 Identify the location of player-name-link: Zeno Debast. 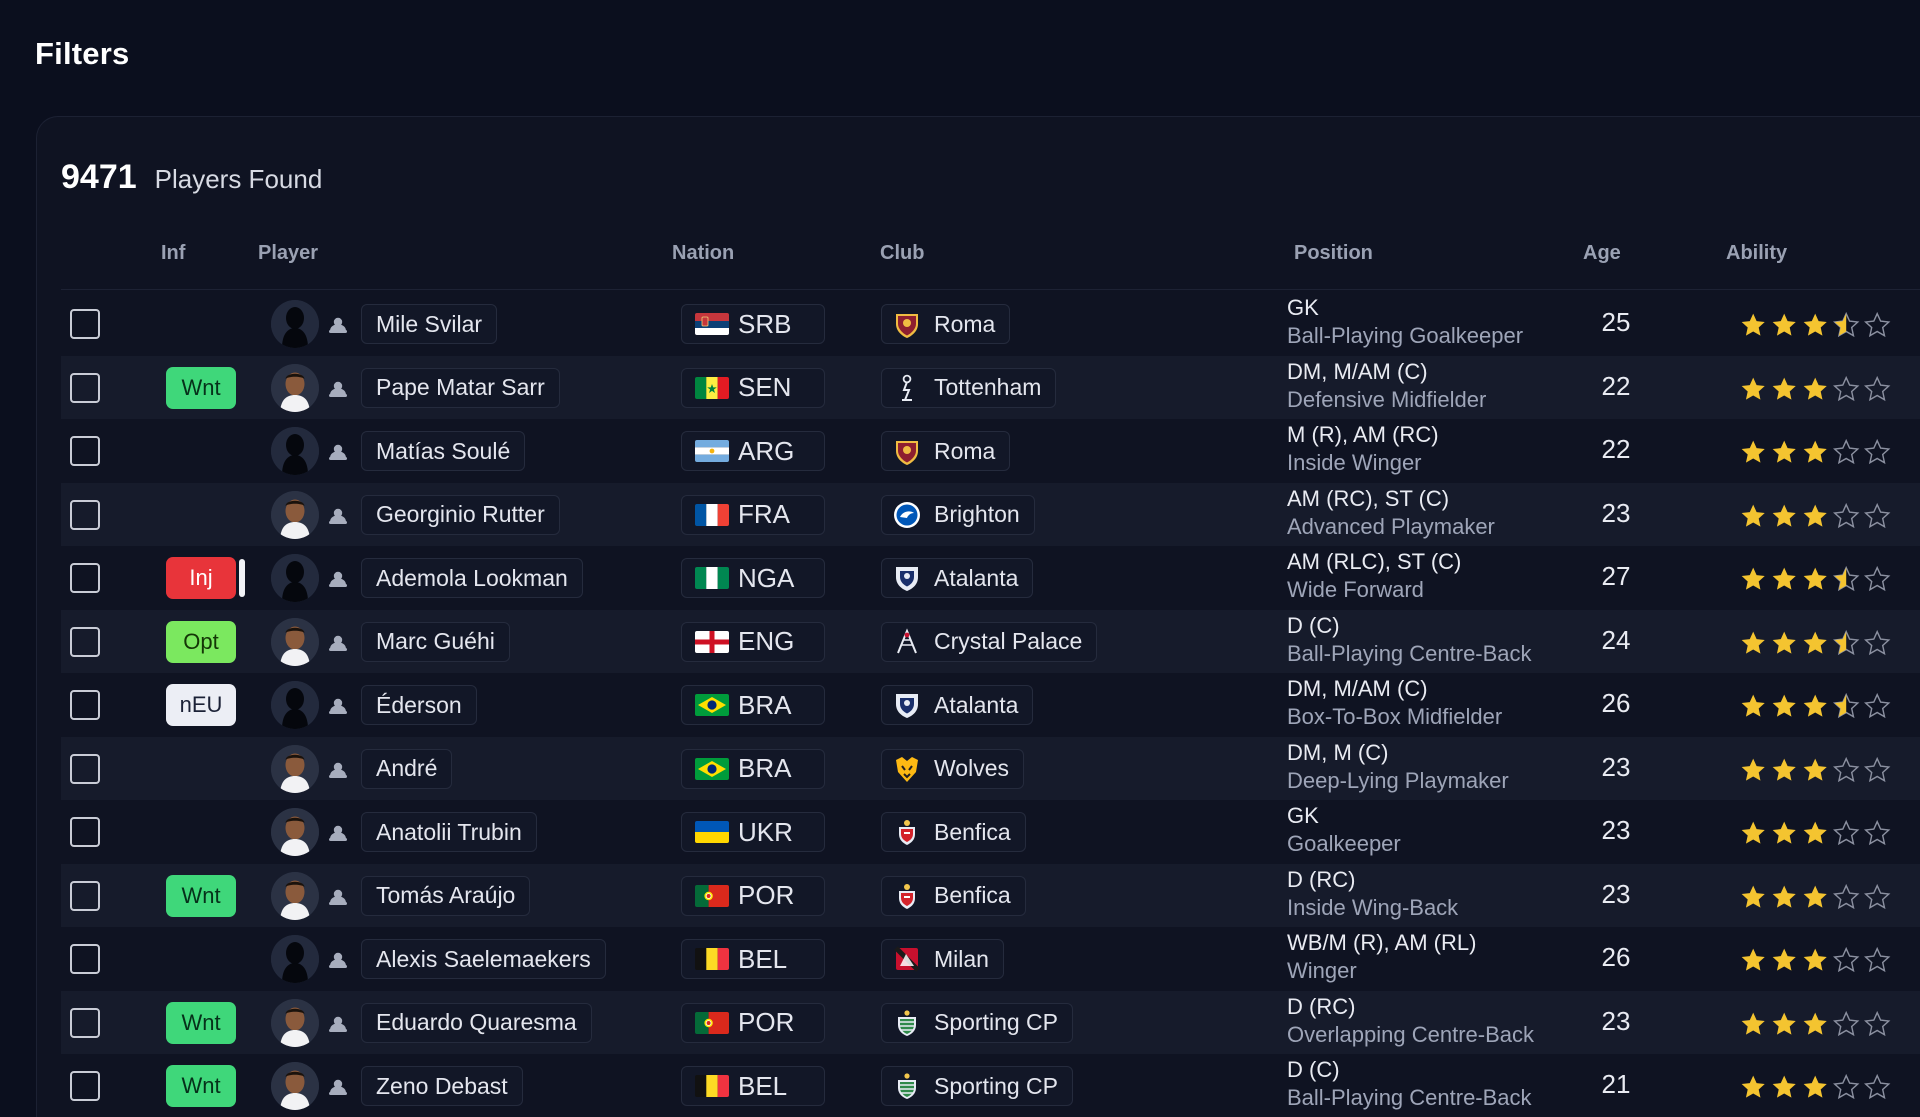
(442, 1086).